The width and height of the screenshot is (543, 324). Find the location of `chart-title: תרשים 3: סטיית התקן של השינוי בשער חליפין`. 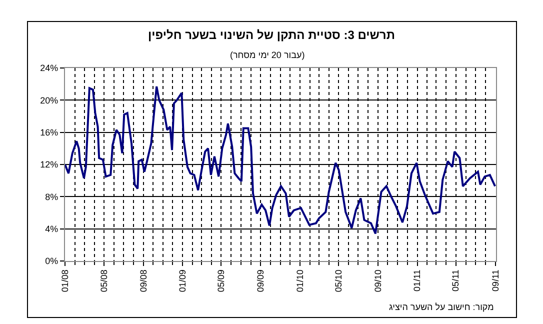

chart-title: תרשים 3: סטיית התקן של השינוי בשער חליפין is located at coordinates (271, 35).